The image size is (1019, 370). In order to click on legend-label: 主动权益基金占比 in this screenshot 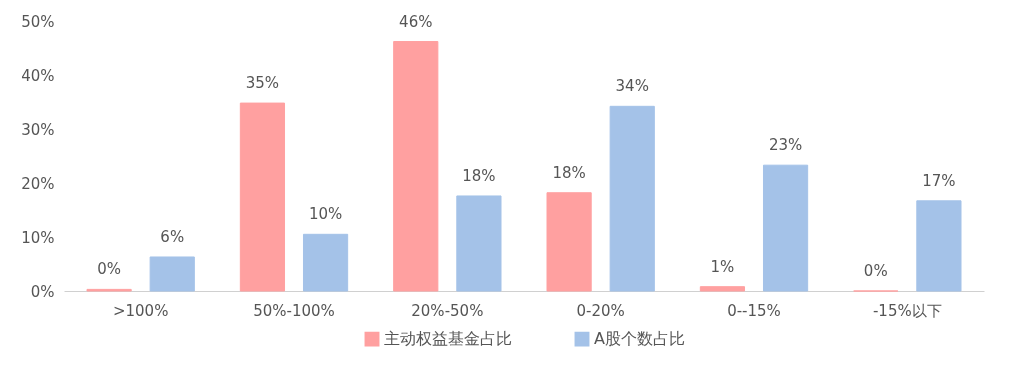, I will do `click(448, 339)`.